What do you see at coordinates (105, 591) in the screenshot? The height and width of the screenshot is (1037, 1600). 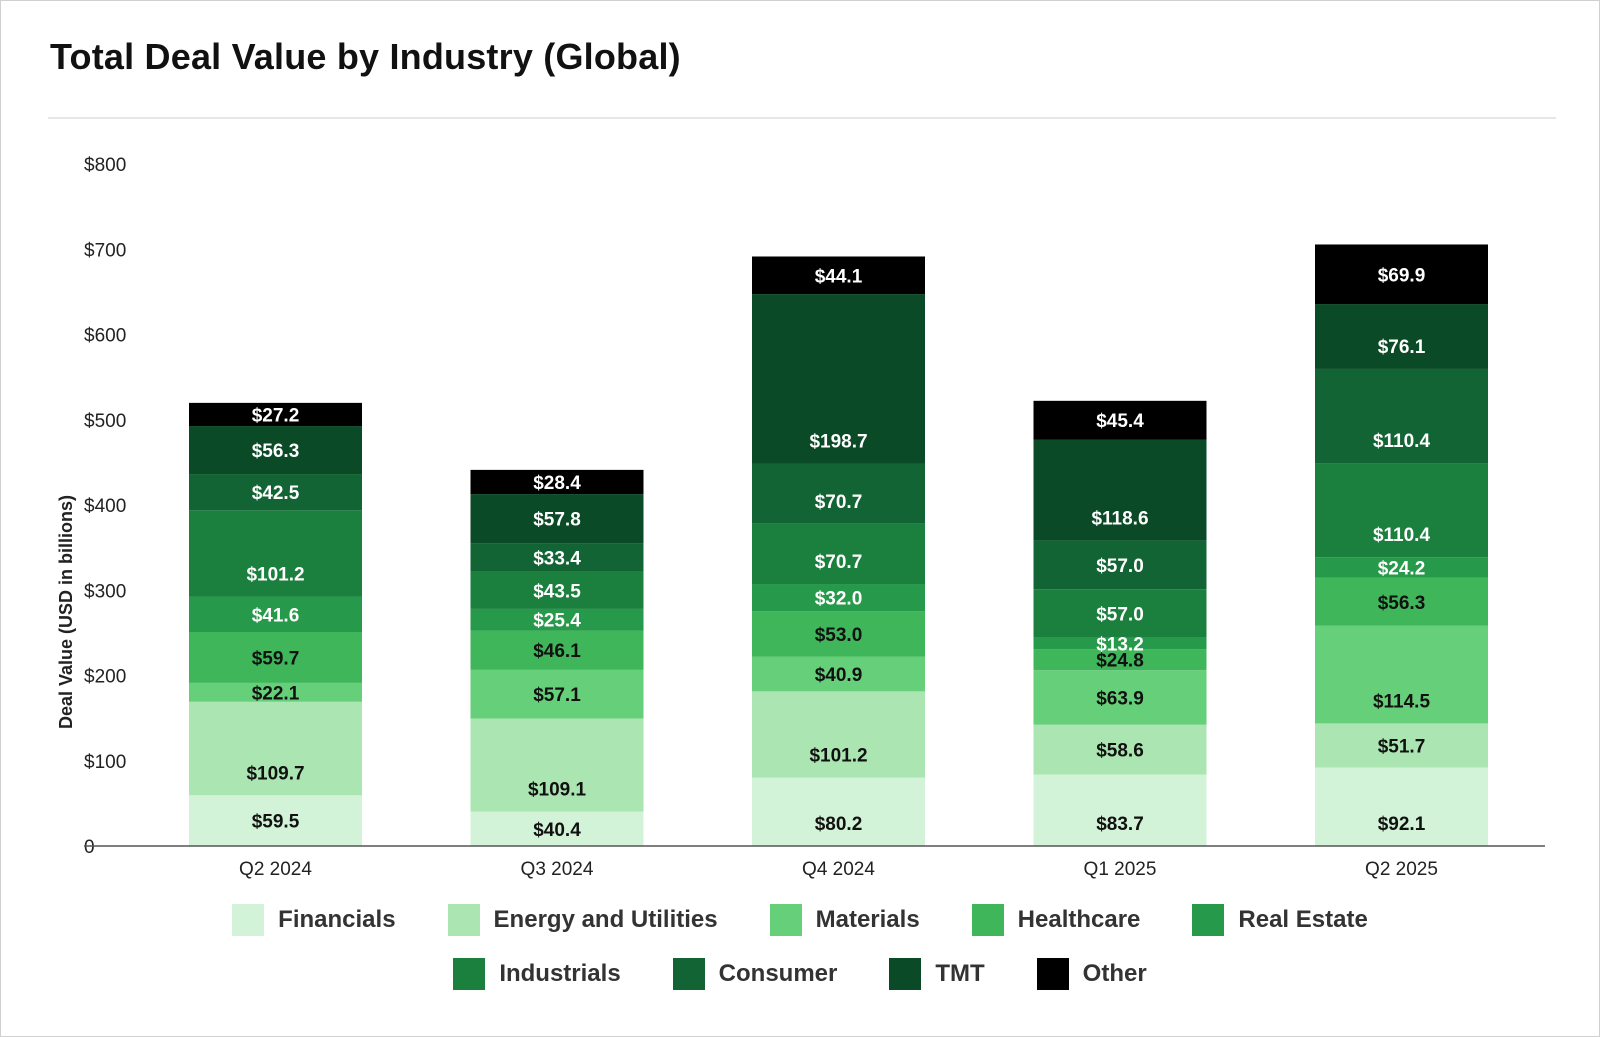 I see `y-tick-label: $300` at bounding box center [105, 591].